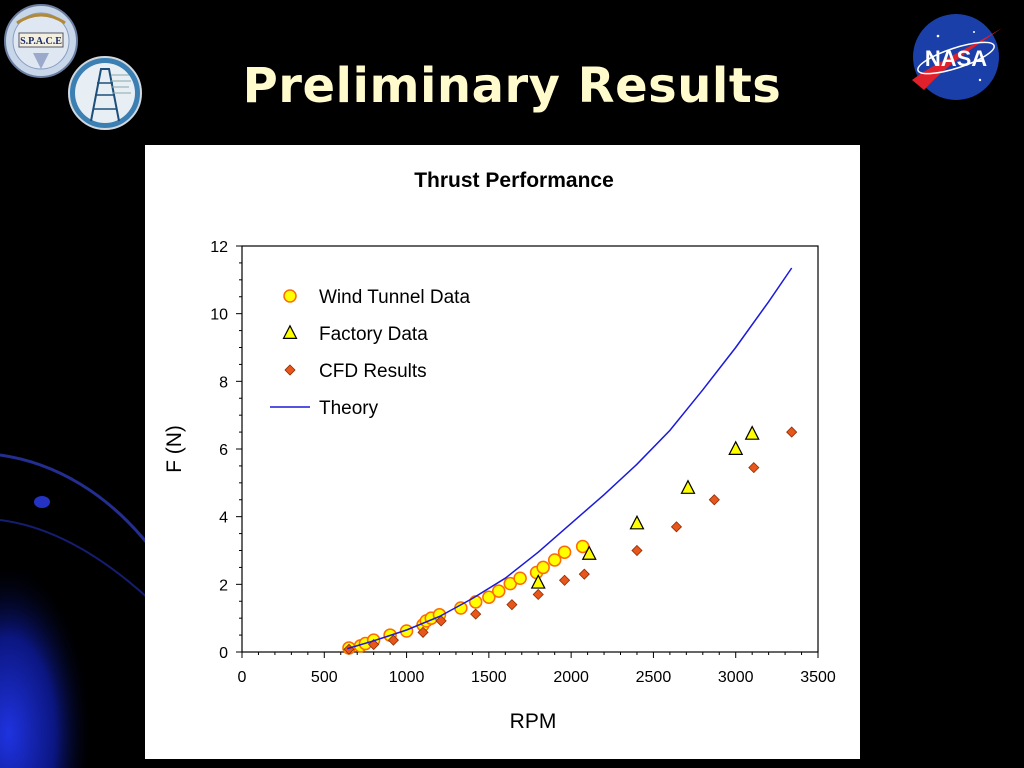 The height and width of the screenshot is (768, 1024). I want to click on y-axis: 0 2 4 6 8 10 12, so click(226, 450).